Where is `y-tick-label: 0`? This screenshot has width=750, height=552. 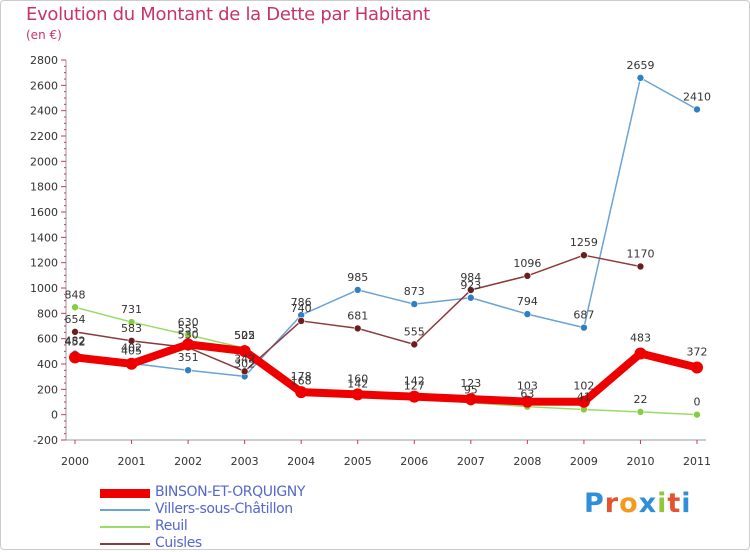 y-tick-label: 0 is located at coordinates (54, 415).